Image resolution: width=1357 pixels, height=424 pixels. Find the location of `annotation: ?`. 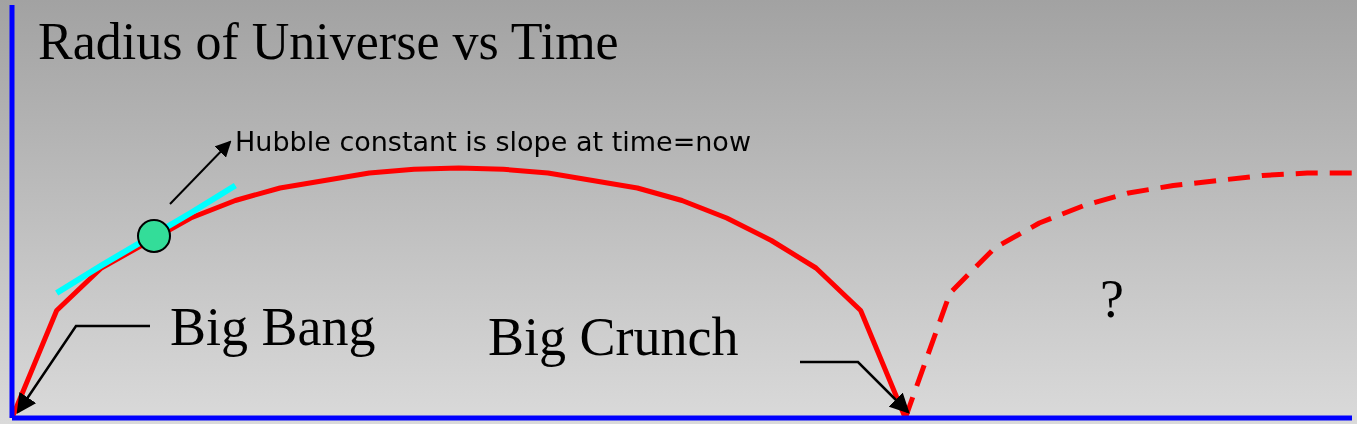

annotation: ? is located at coordinates (1112, 299).